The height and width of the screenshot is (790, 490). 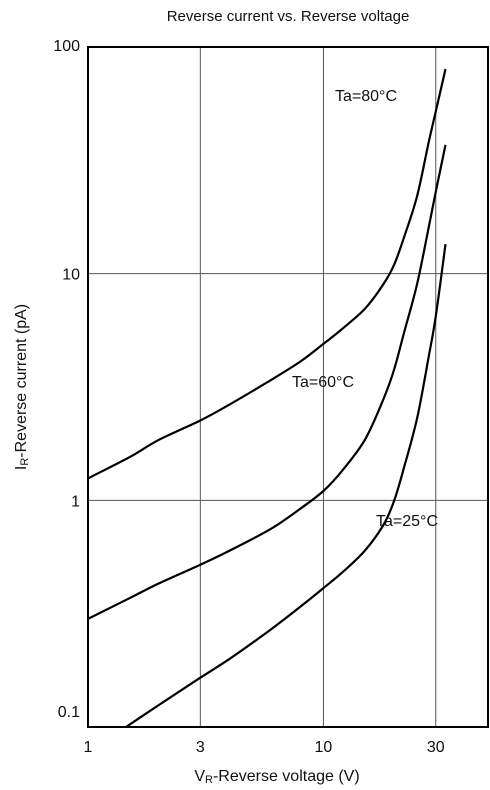 What do you see at coordinates (407, 521) in the screenshot?
I see `annotation-curve-ta-25c: Ta=25°C` at bounding box center [407, 521].